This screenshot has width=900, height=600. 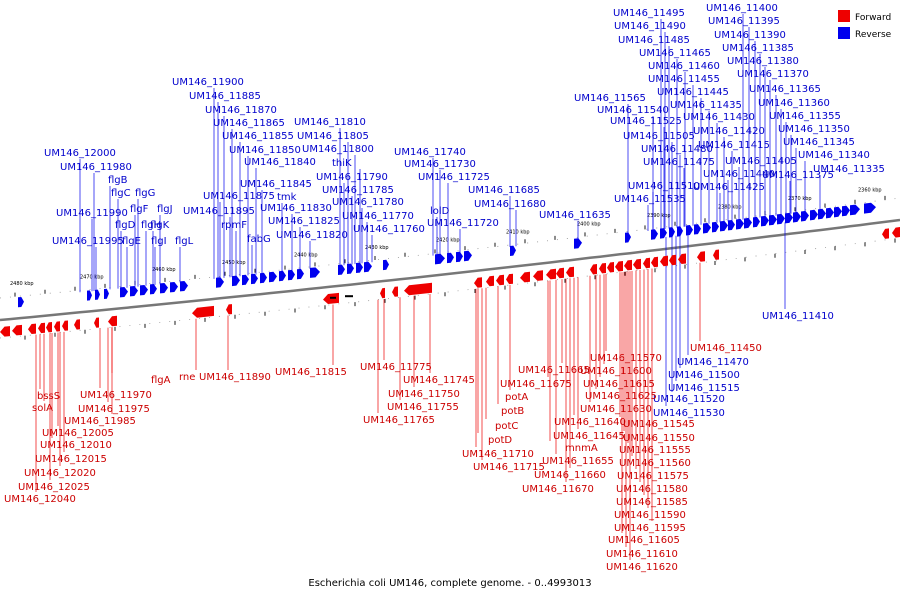 What do you see at coordinates (100, 421) in the screenshot?
I see `forward-gene-label: UM146_11985` at bounding box center [100, 421].